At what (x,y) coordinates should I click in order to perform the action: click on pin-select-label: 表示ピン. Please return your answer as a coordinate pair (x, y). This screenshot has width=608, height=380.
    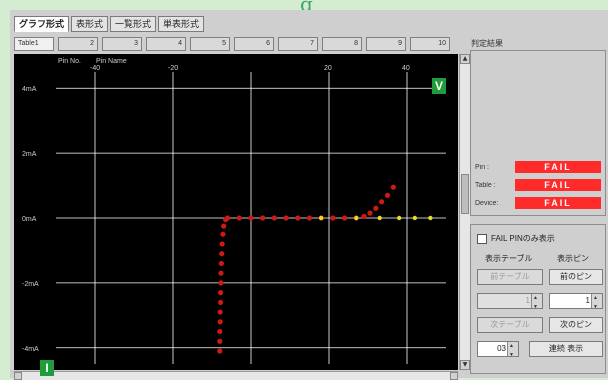
    Looking at the image, I should click on (573, 258).